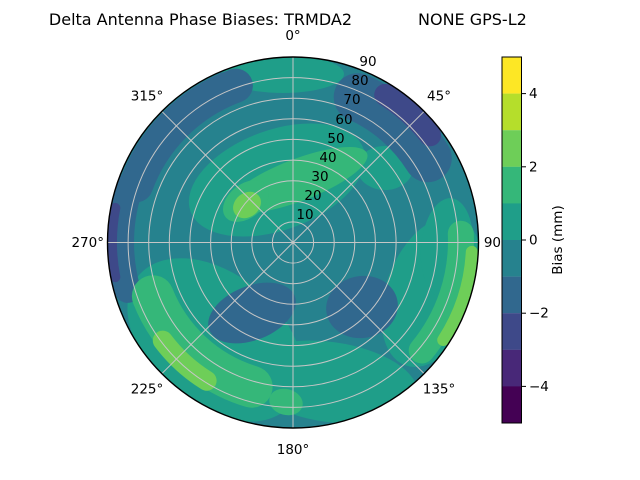 Image resolution: width=640 pixels, height=480 pixels. I want to click on azimuth-label-0: 0°, so click(292, 36).